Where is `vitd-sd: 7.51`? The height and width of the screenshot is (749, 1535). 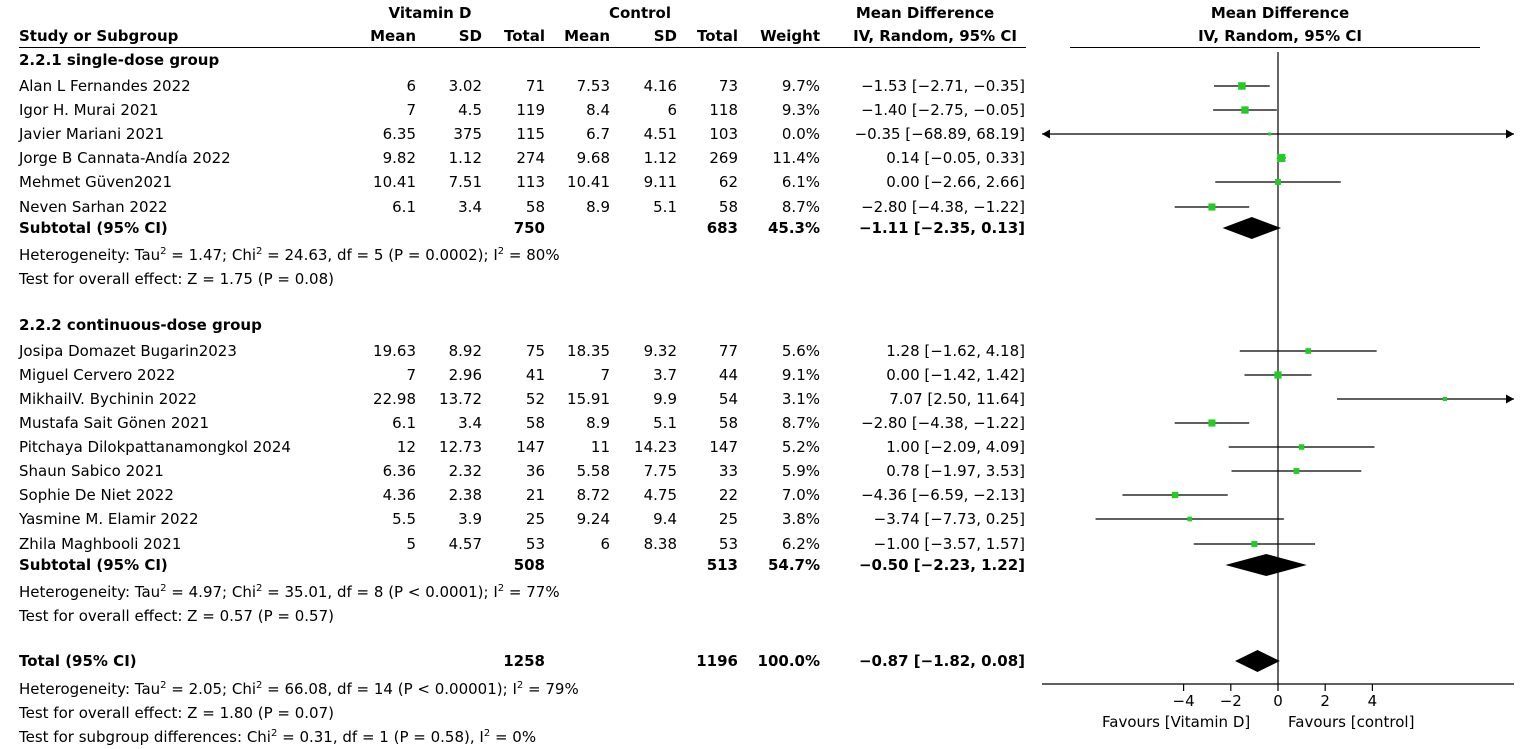
vitd-sd: 7.51 is located at coordinates (465, 182).